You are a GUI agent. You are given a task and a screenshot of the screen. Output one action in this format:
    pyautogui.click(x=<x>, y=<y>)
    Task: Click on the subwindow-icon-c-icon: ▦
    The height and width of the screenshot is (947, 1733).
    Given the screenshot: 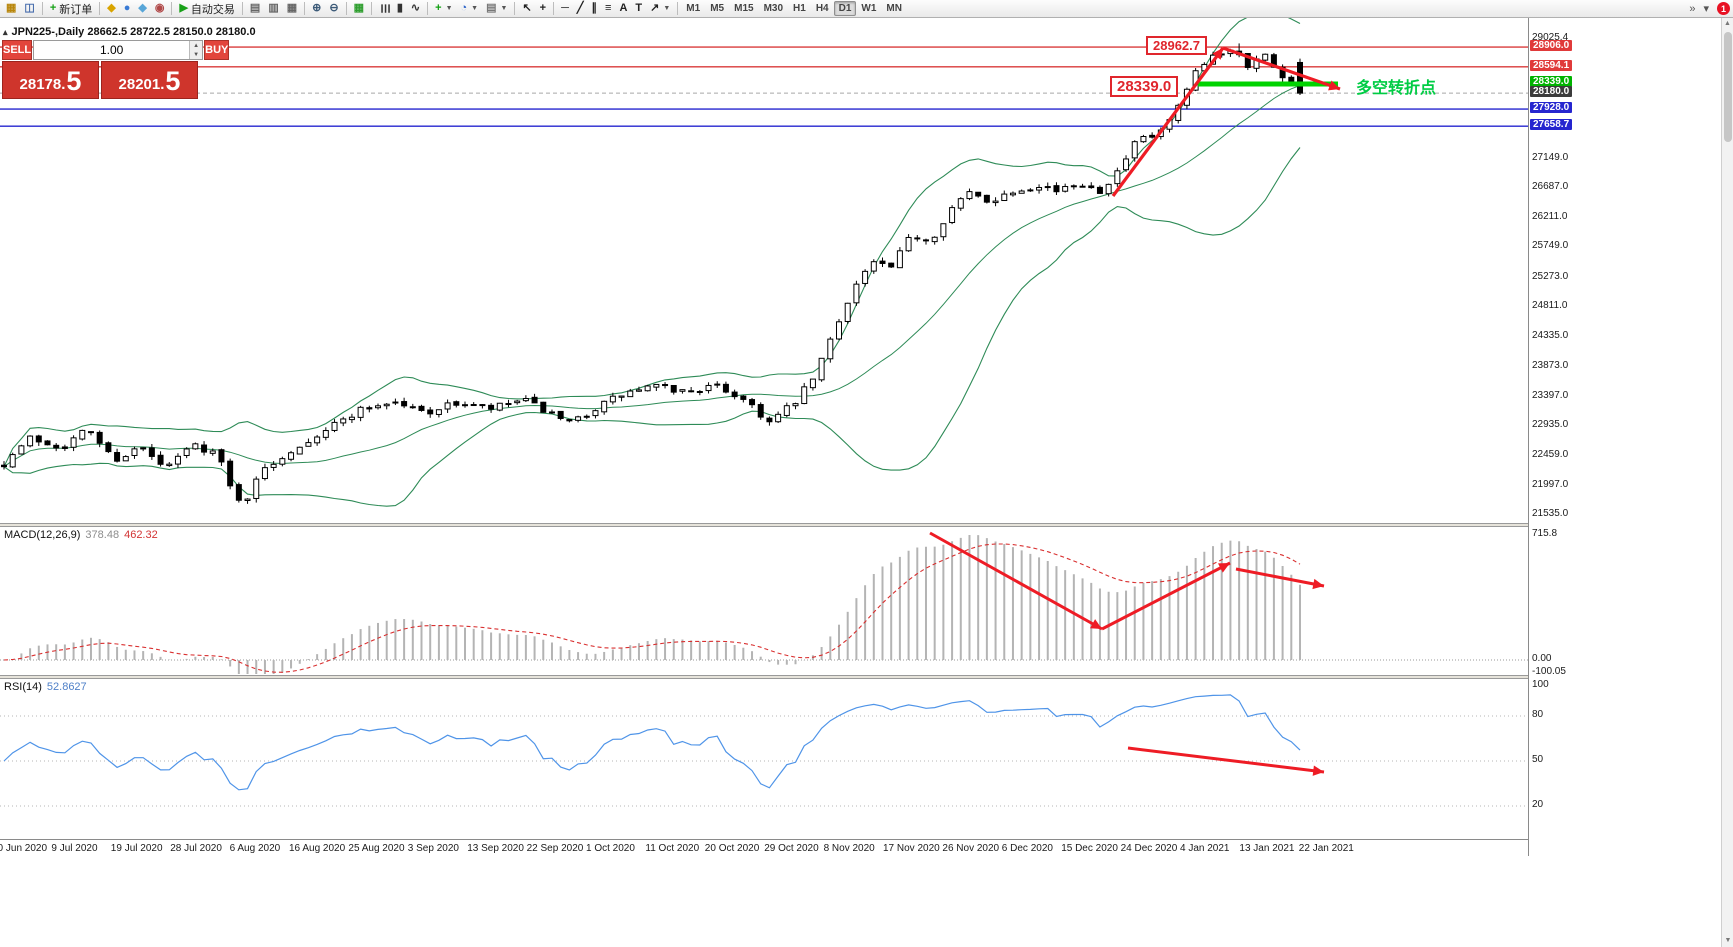 What is the action you would take?
    pyautogui.click(x=292, y=8)
    